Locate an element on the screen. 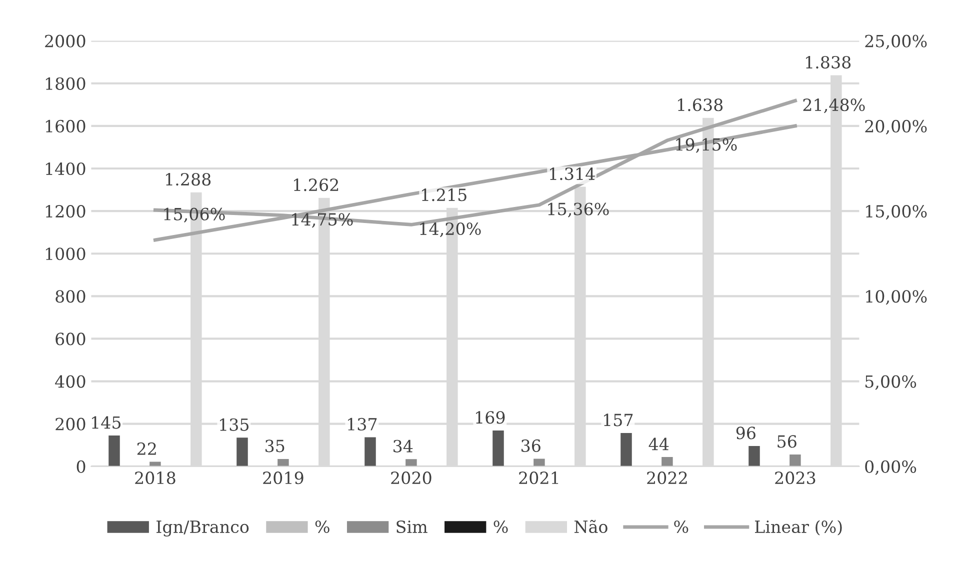 The image size is (960, 583). y-tick-label: 2000 is located at coordinates (65, 41).